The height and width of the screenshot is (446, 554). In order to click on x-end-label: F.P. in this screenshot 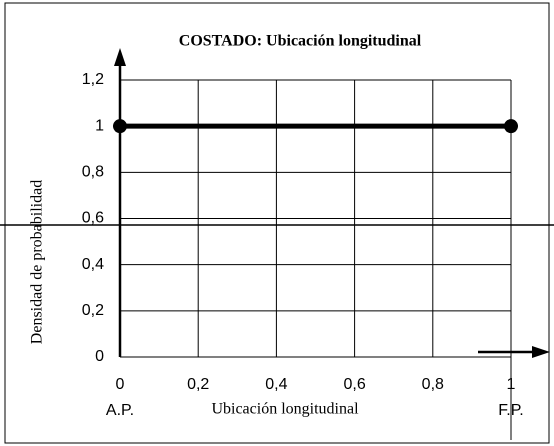, I will do `click(511, 410)`.